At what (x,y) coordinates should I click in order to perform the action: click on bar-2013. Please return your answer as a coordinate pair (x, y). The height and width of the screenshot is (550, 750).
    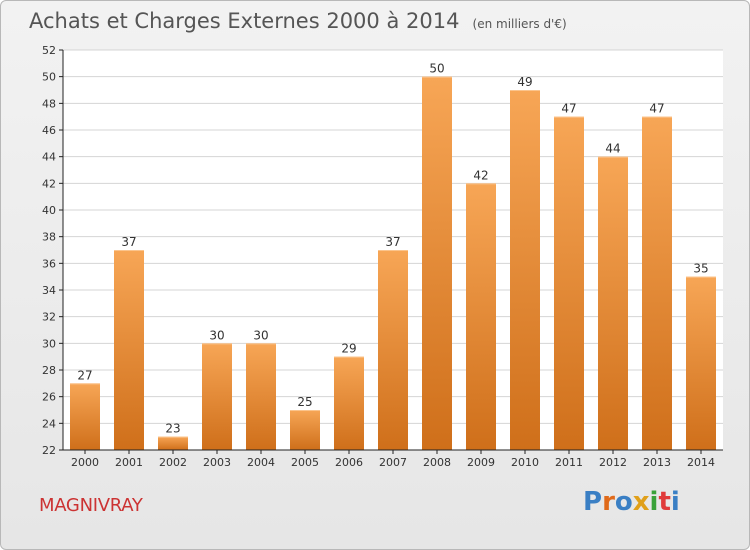
    Looking at the image, I should click on (657, 283).